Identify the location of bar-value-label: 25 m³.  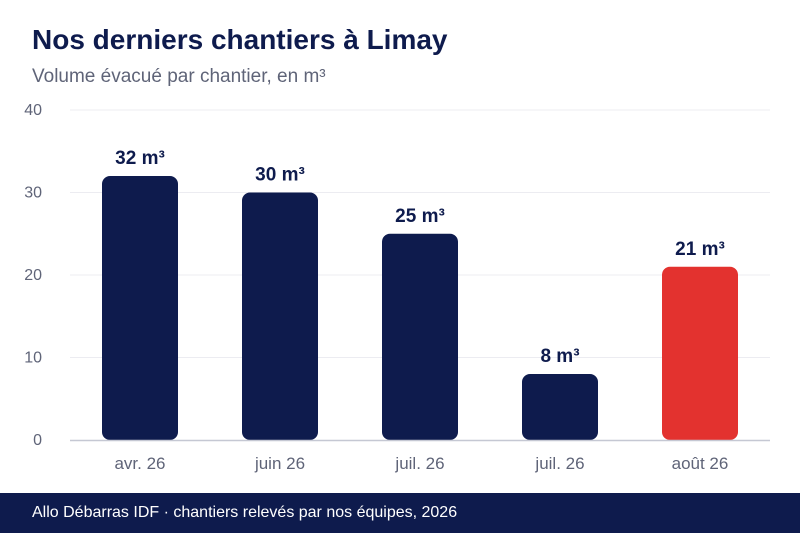
(420, 216).